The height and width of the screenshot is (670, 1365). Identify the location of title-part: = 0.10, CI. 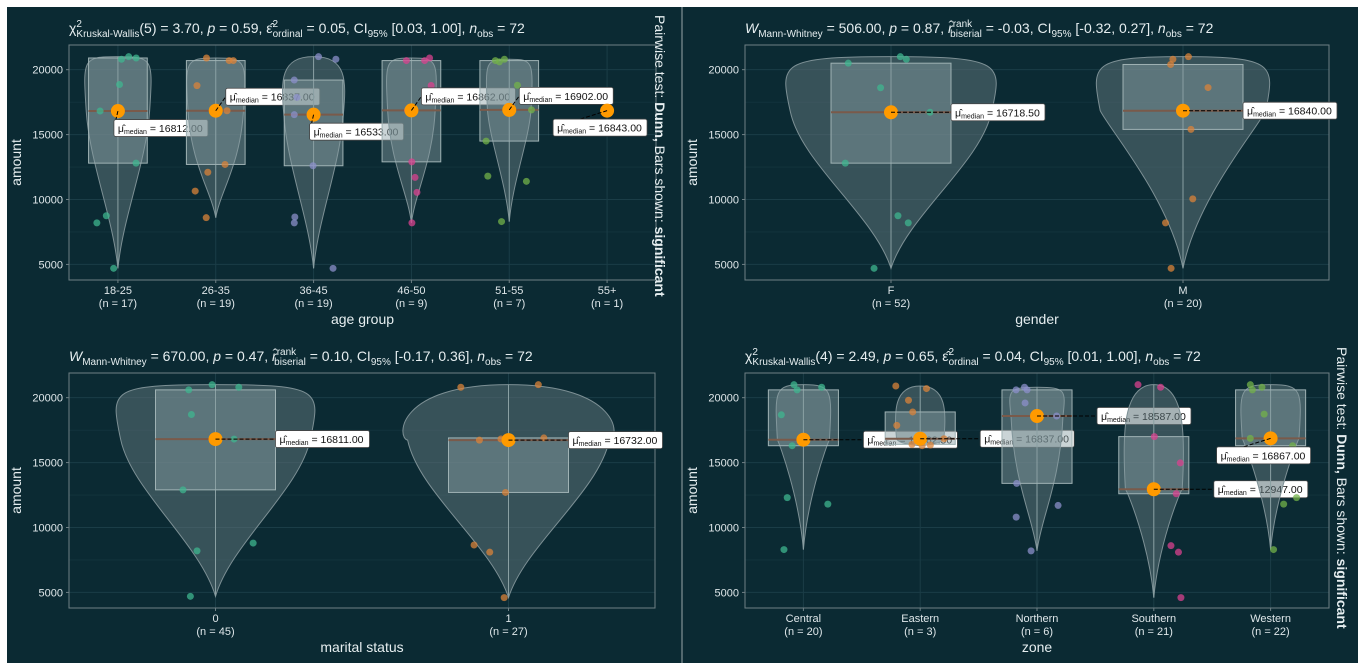
(338, 356).